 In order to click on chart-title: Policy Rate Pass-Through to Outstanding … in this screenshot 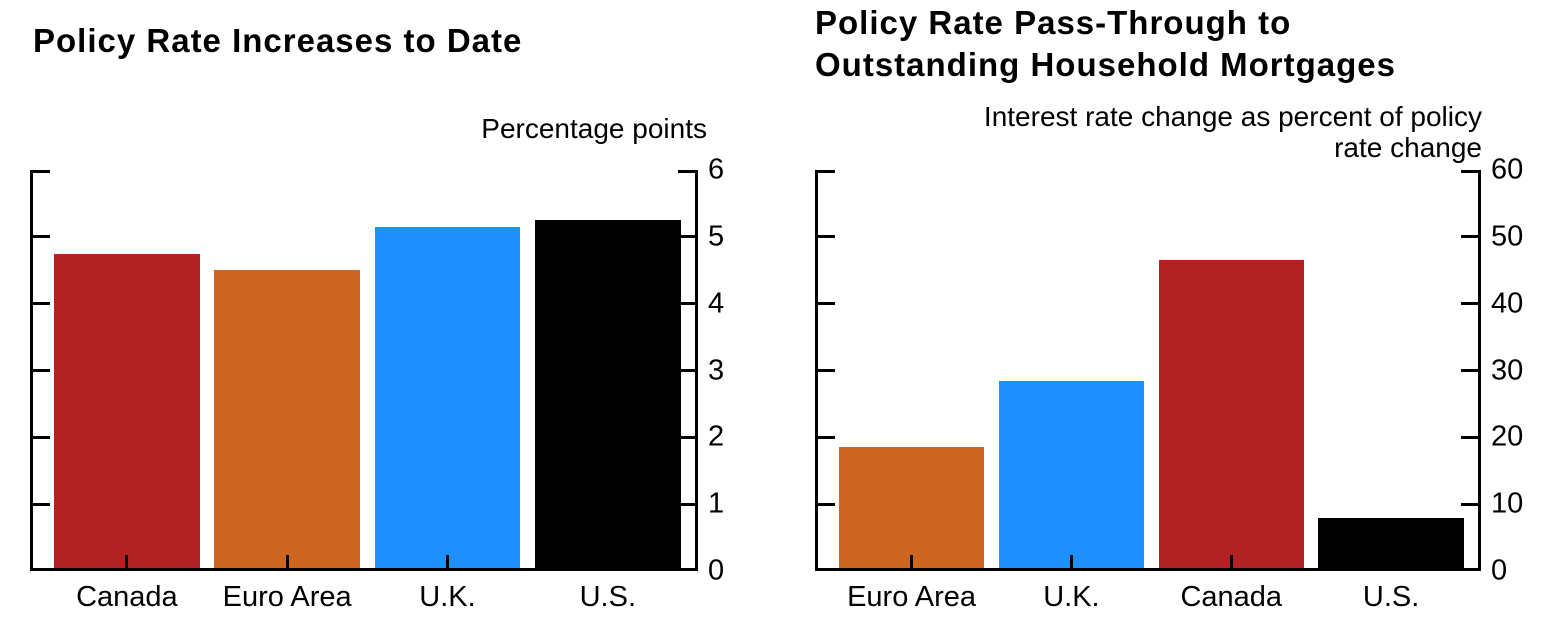, I will do `click(1105, 44)`.